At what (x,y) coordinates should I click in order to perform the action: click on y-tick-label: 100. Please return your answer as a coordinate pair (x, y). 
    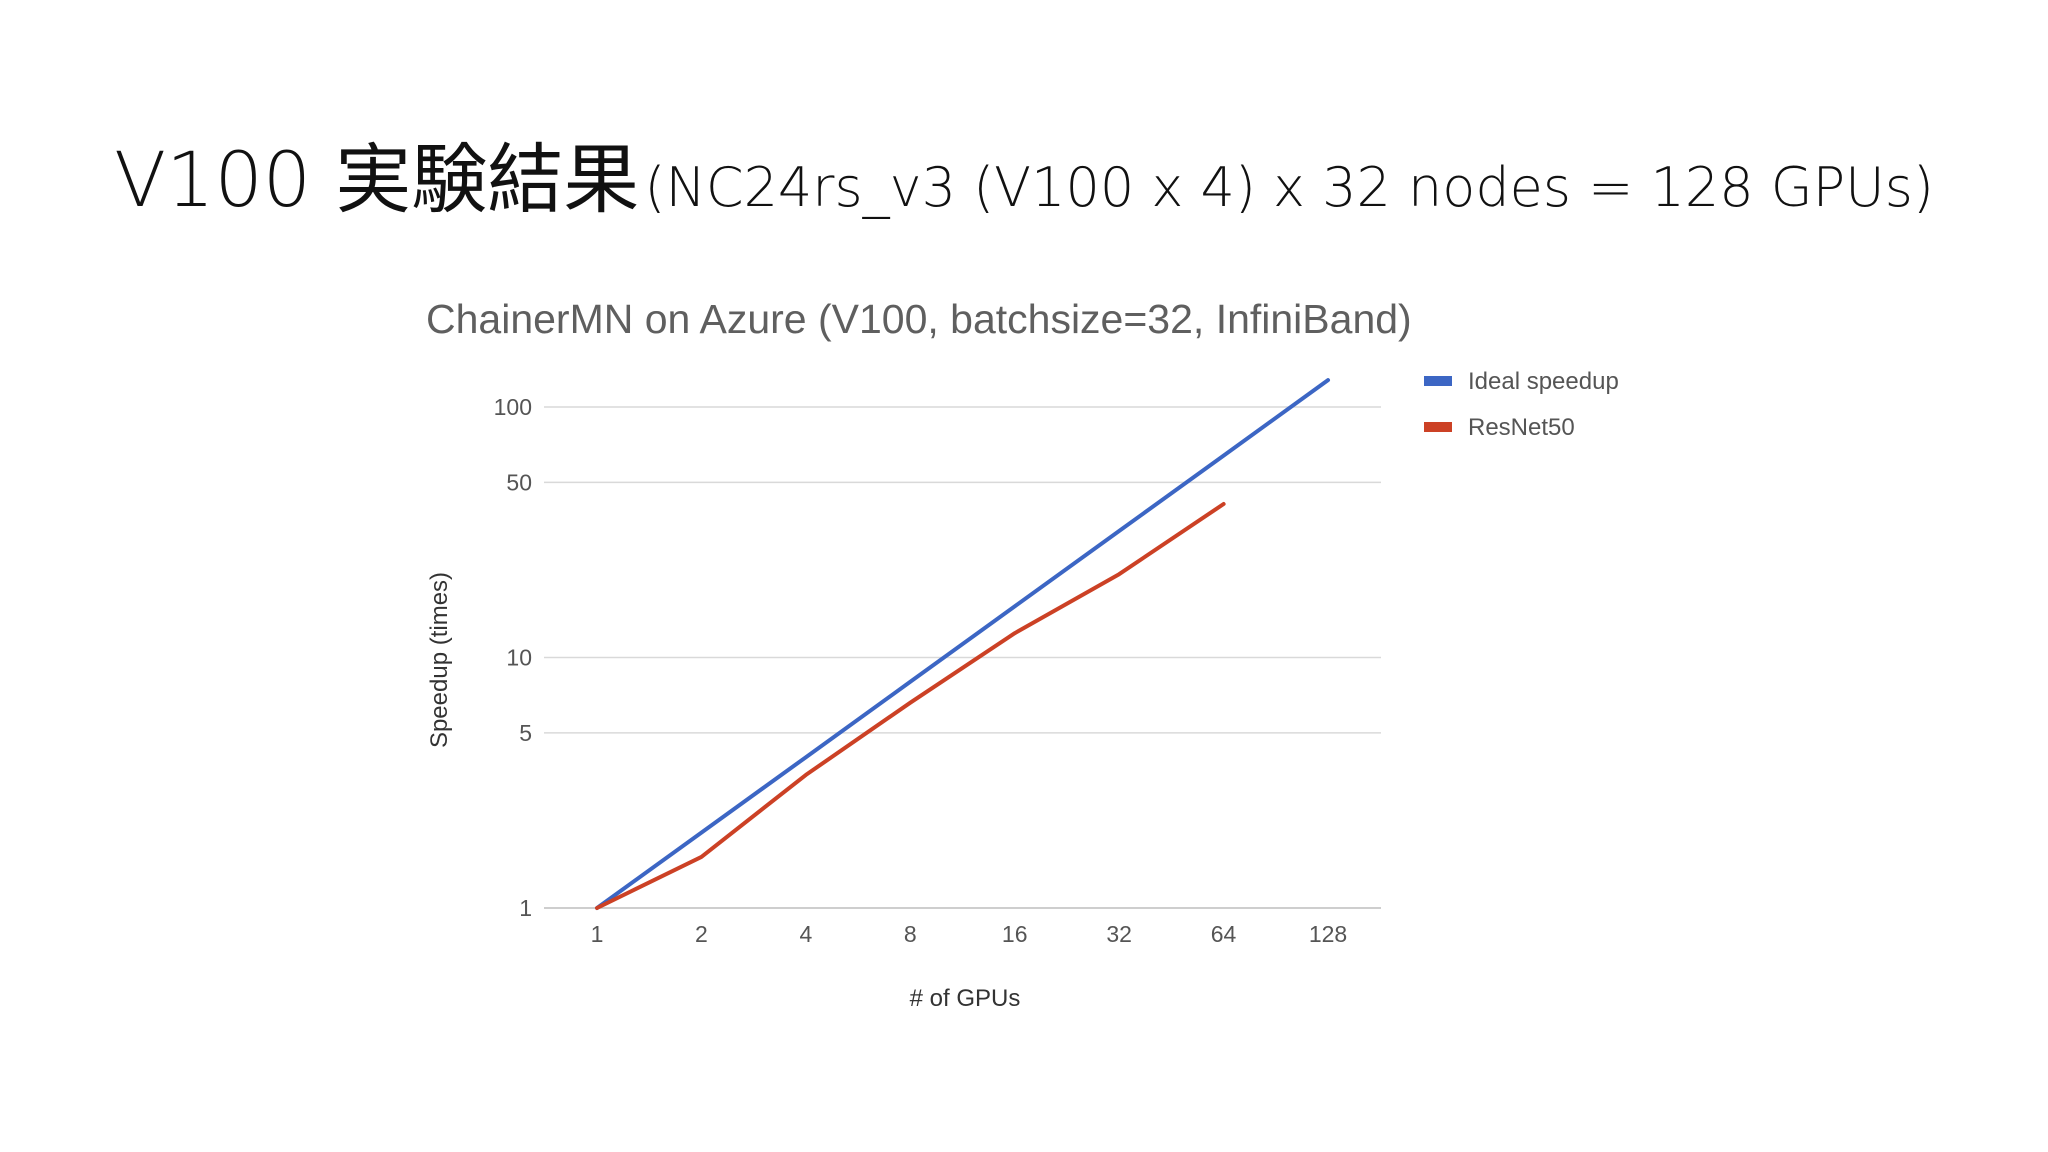
    Looking at the image, I should click on (513, 407).